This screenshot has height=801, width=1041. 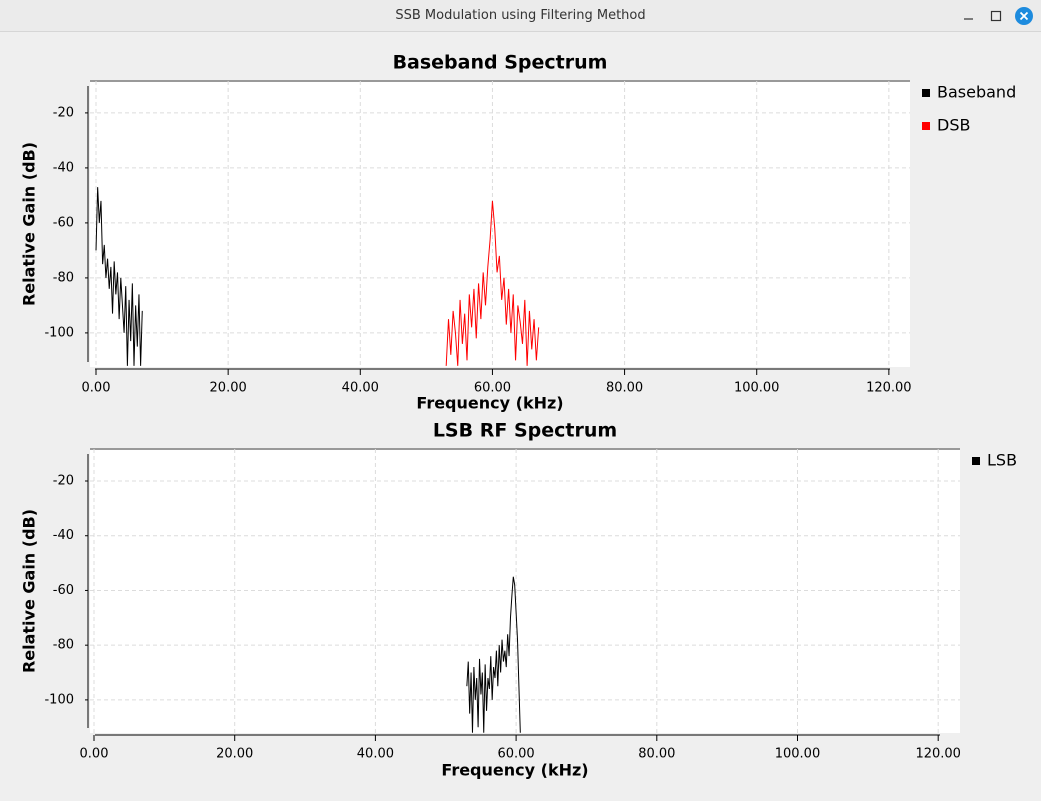 I want to click on chart-title: LSB RF Spectrum, so click(x=525, y=431).